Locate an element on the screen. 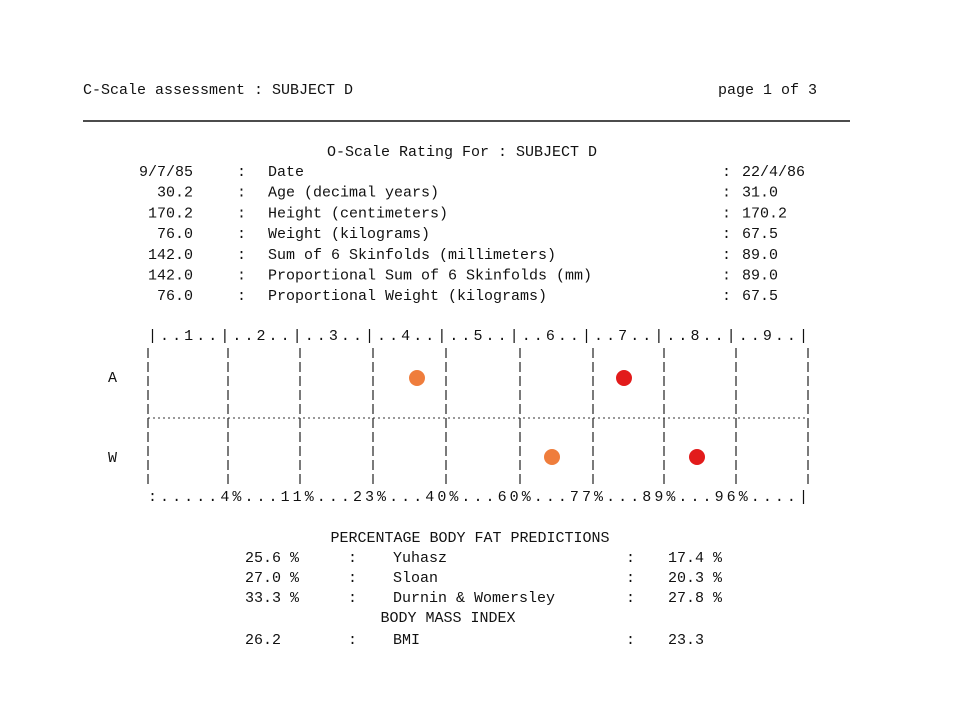  bmi-current: 23.3 is located at coordinates (686, 640).